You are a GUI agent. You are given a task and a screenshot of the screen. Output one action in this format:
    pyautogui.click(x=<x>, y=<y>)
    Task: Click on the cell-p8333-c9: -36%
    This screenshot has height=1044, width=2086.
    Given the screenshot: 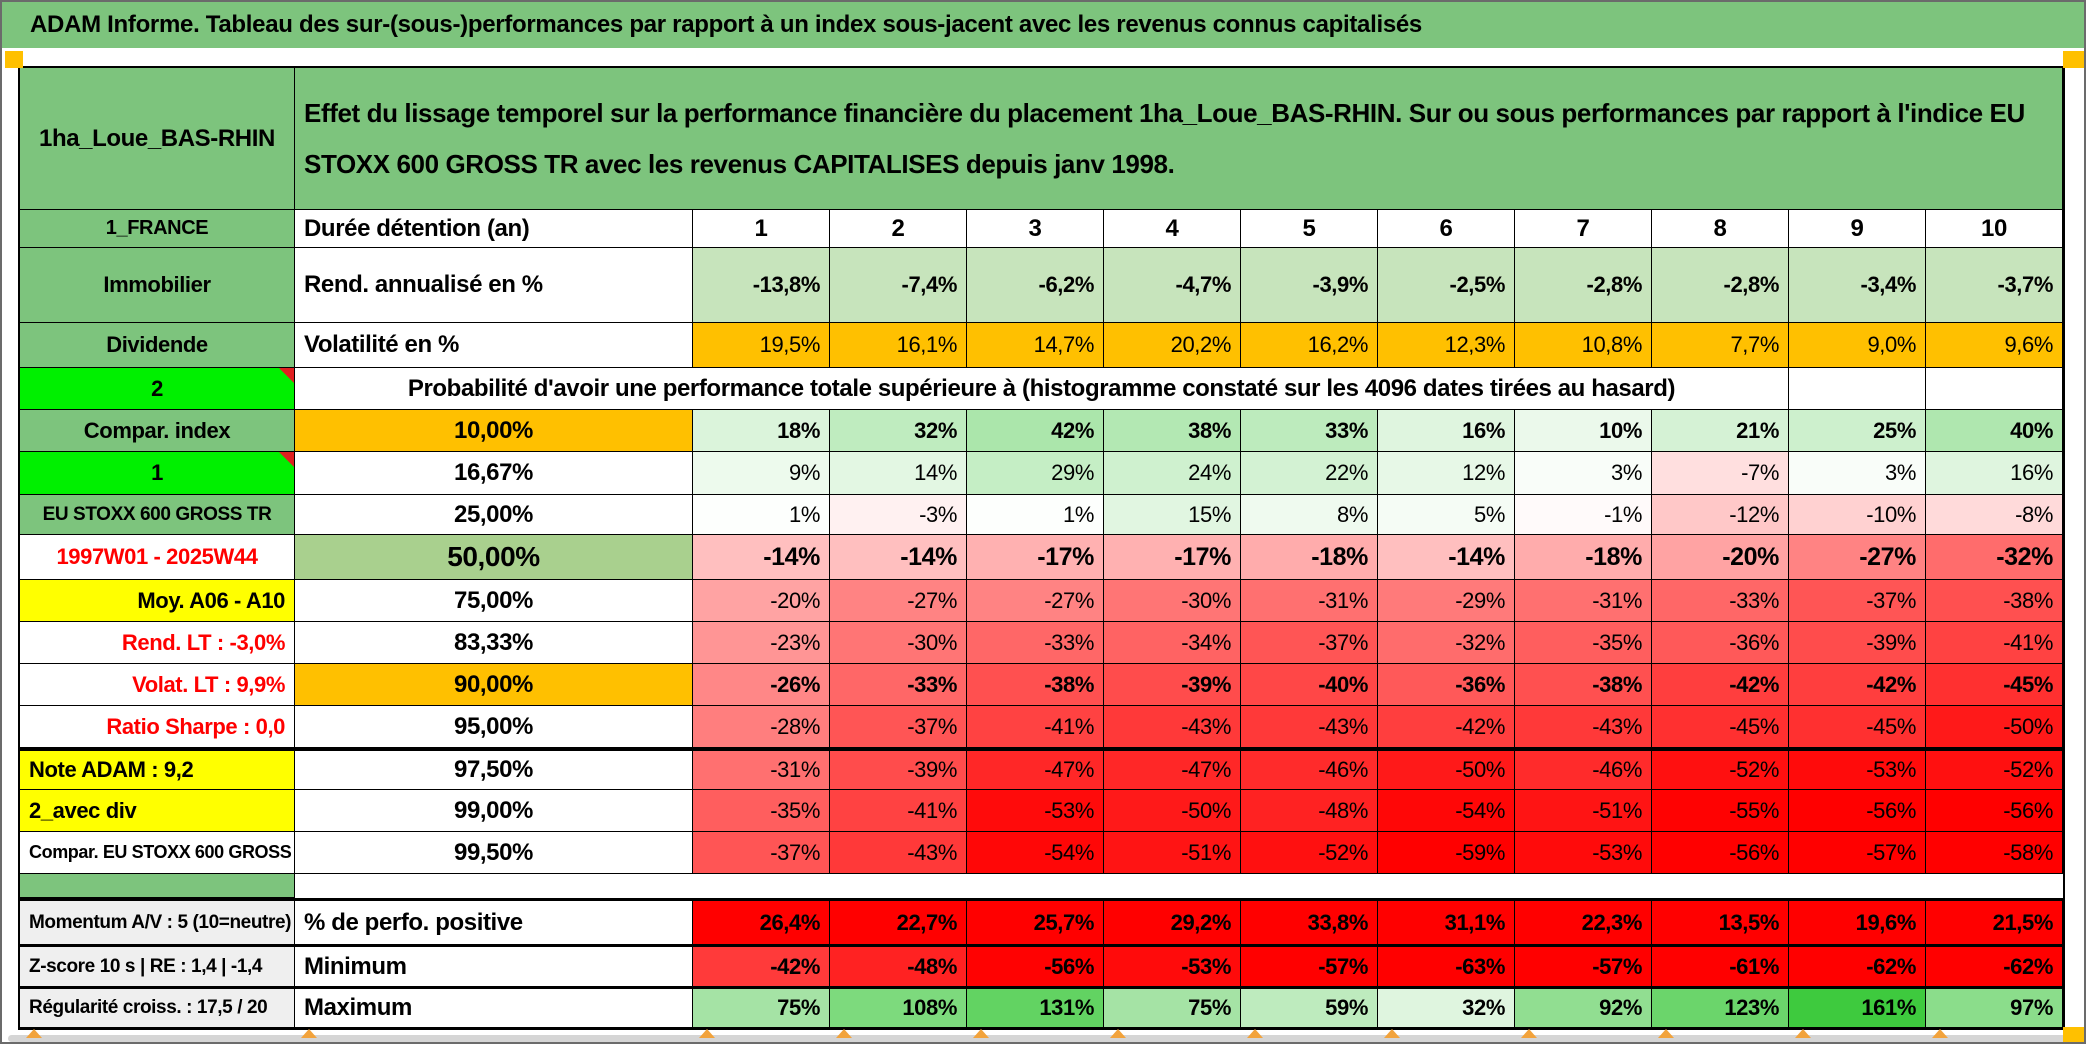 What is the action you would take?
    pyautogui.click(x=1720, y=643)
    